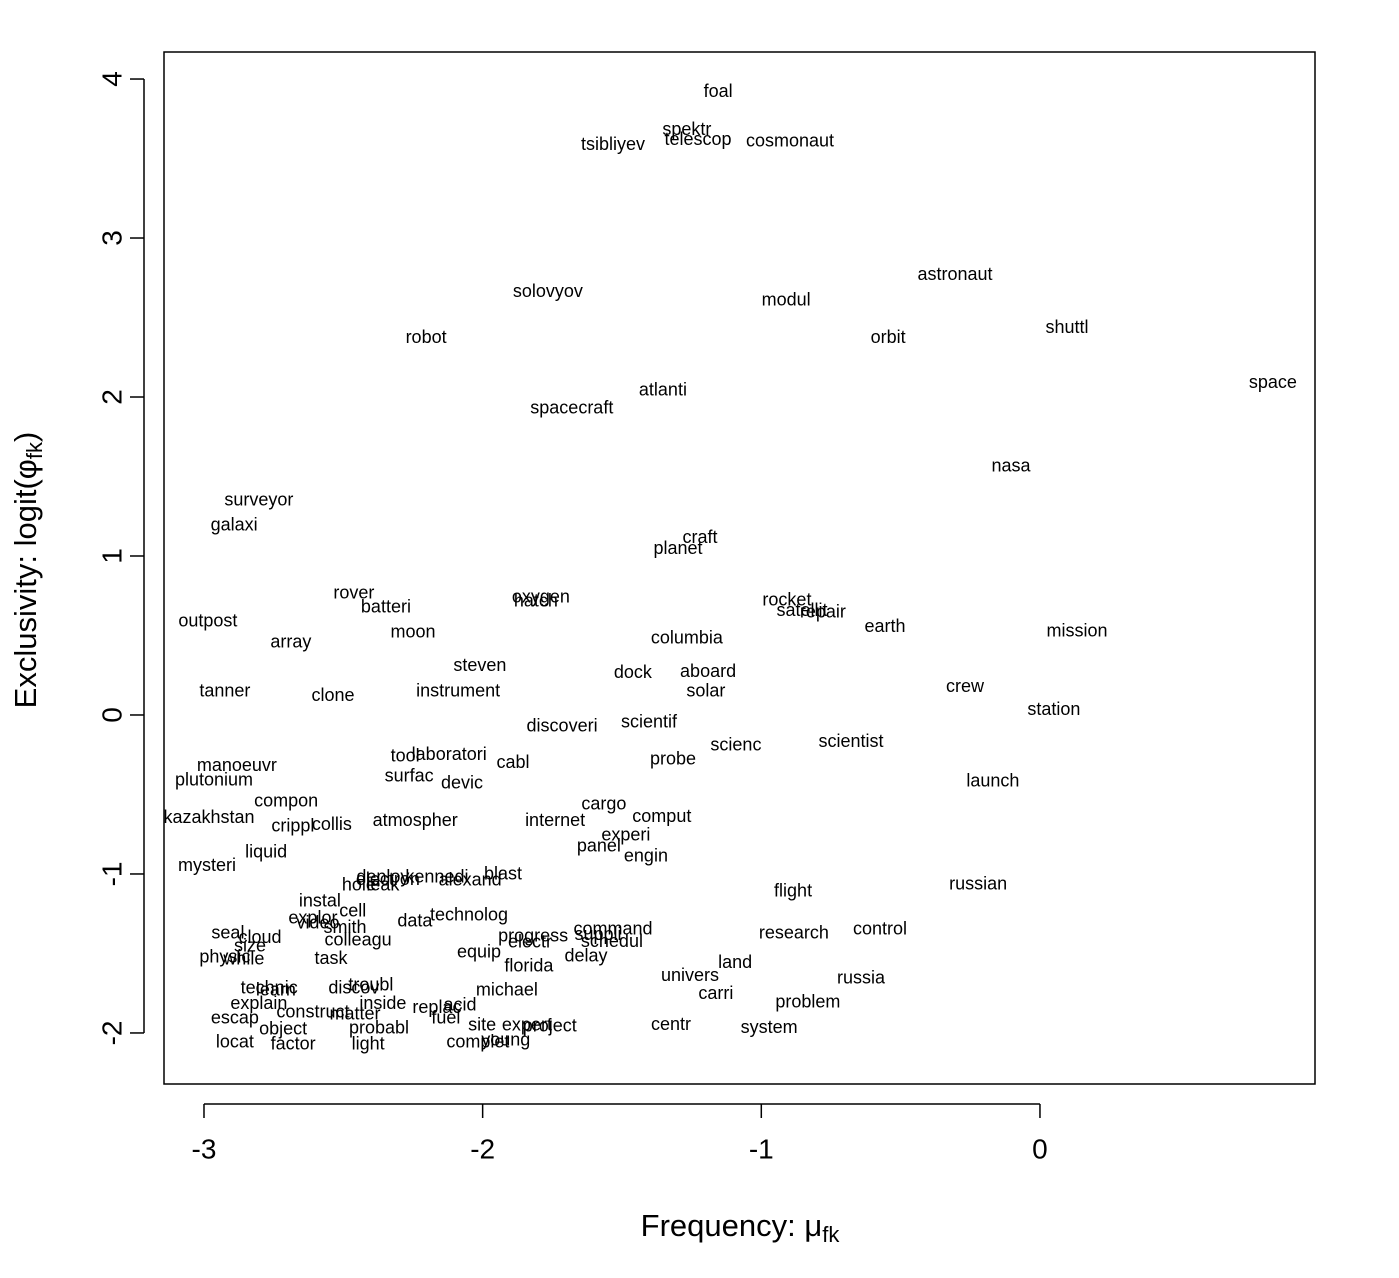  I want to click on word-point: mission, so click(1077, 631).